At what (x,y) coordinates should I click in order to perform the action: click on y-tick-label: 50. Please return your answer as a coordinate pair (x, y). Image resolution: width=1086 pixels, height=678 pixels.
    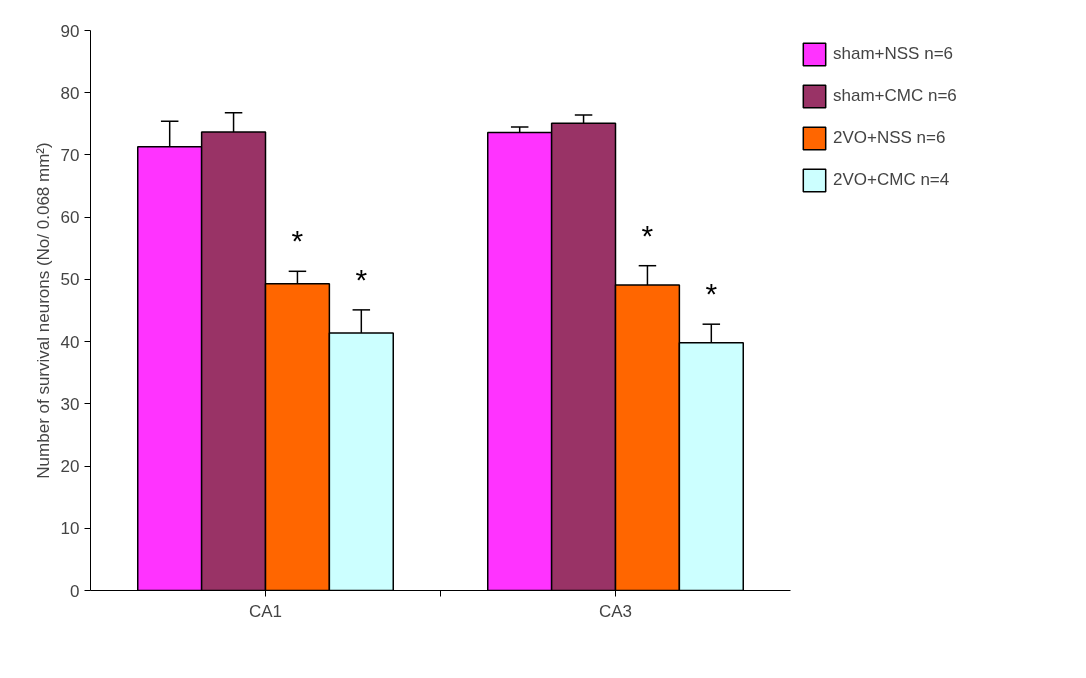
    Looking at the image, I should click on (70, 280).